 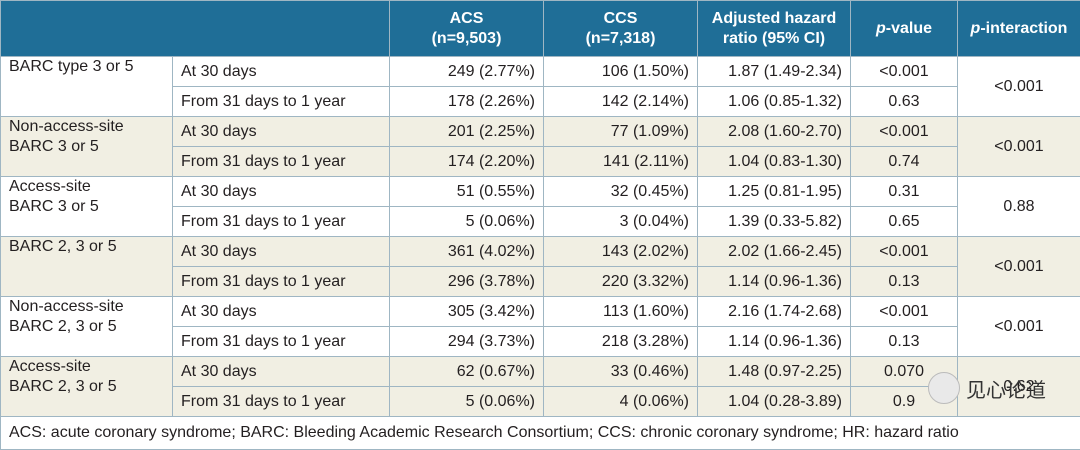 What do you see at coordinates (774, 312) in the screenshot?
I see `hazard-ratio-cell: 2.16 (1.74-2.68)` at bounding box center [774, 312].